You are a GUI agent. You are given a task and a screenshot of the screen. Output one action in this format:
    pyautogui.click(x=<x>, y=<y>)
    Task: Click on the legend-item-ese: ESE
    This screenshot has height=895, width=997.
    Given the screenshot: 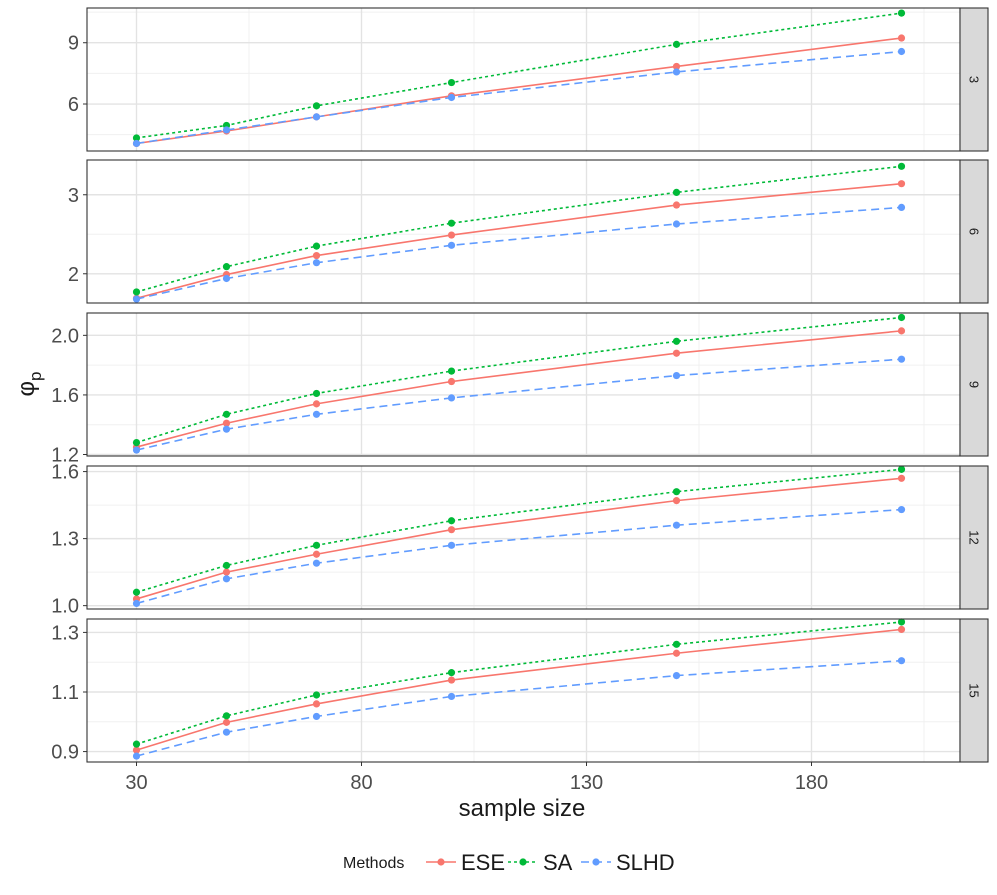 What is the action you would take?
    pyautogui.click(x=465, y=862)
    